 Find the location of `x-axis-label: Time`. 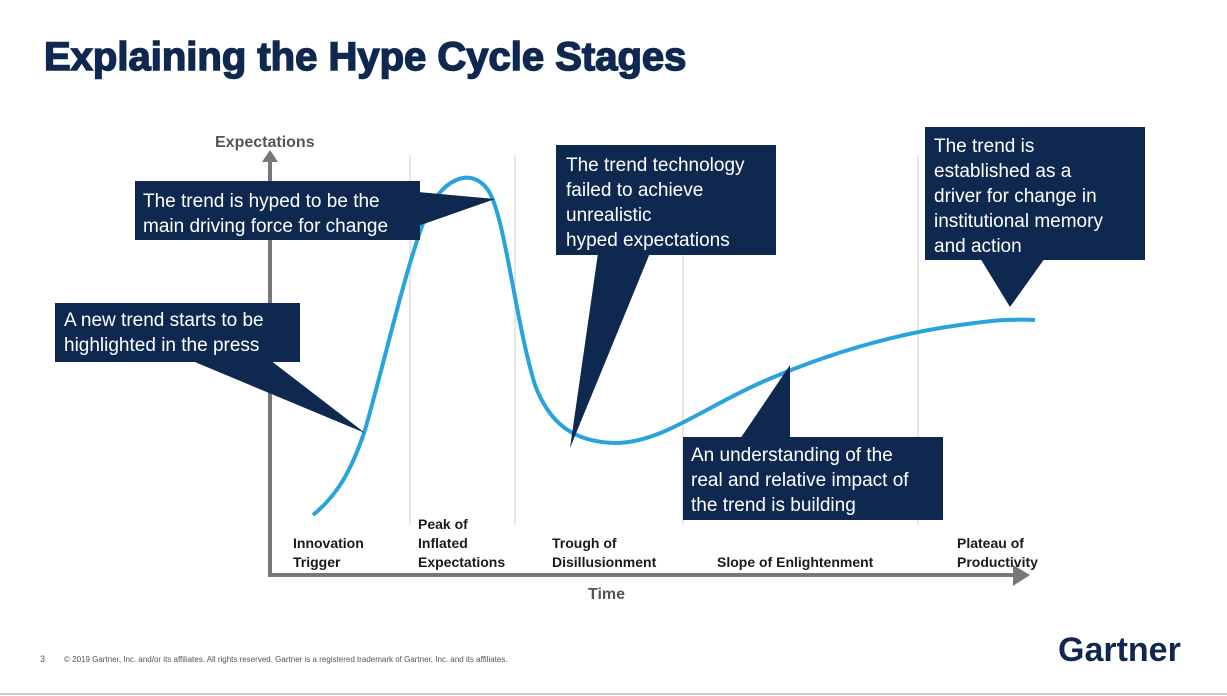

x-axis-label: Time is located at coordinates (606, 594).